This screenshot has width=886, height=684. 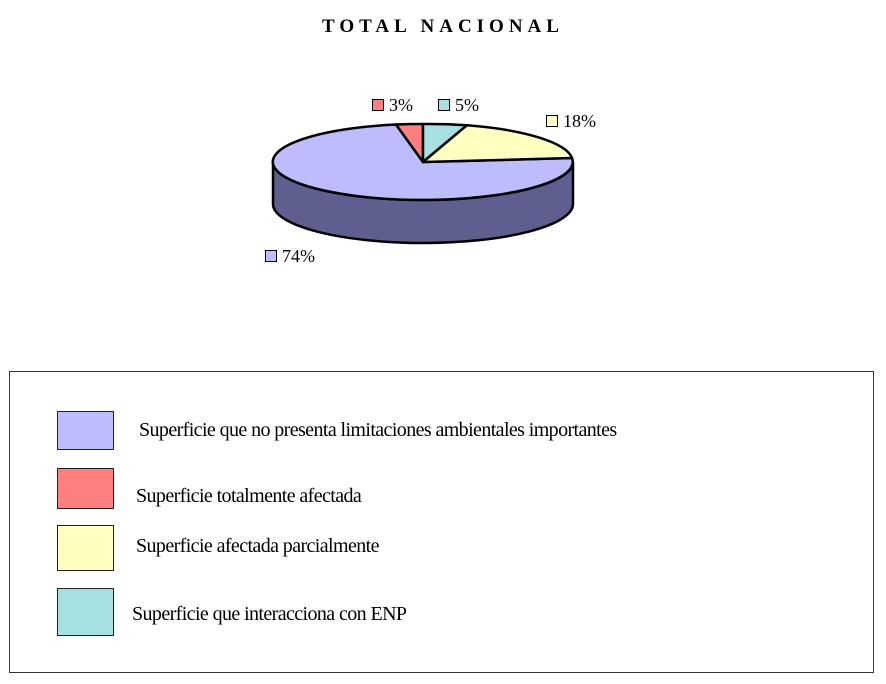 I want to click on legend-item-afectada-parcialmente: Superficie afectada parcialmente, so click(x=218, y=548).